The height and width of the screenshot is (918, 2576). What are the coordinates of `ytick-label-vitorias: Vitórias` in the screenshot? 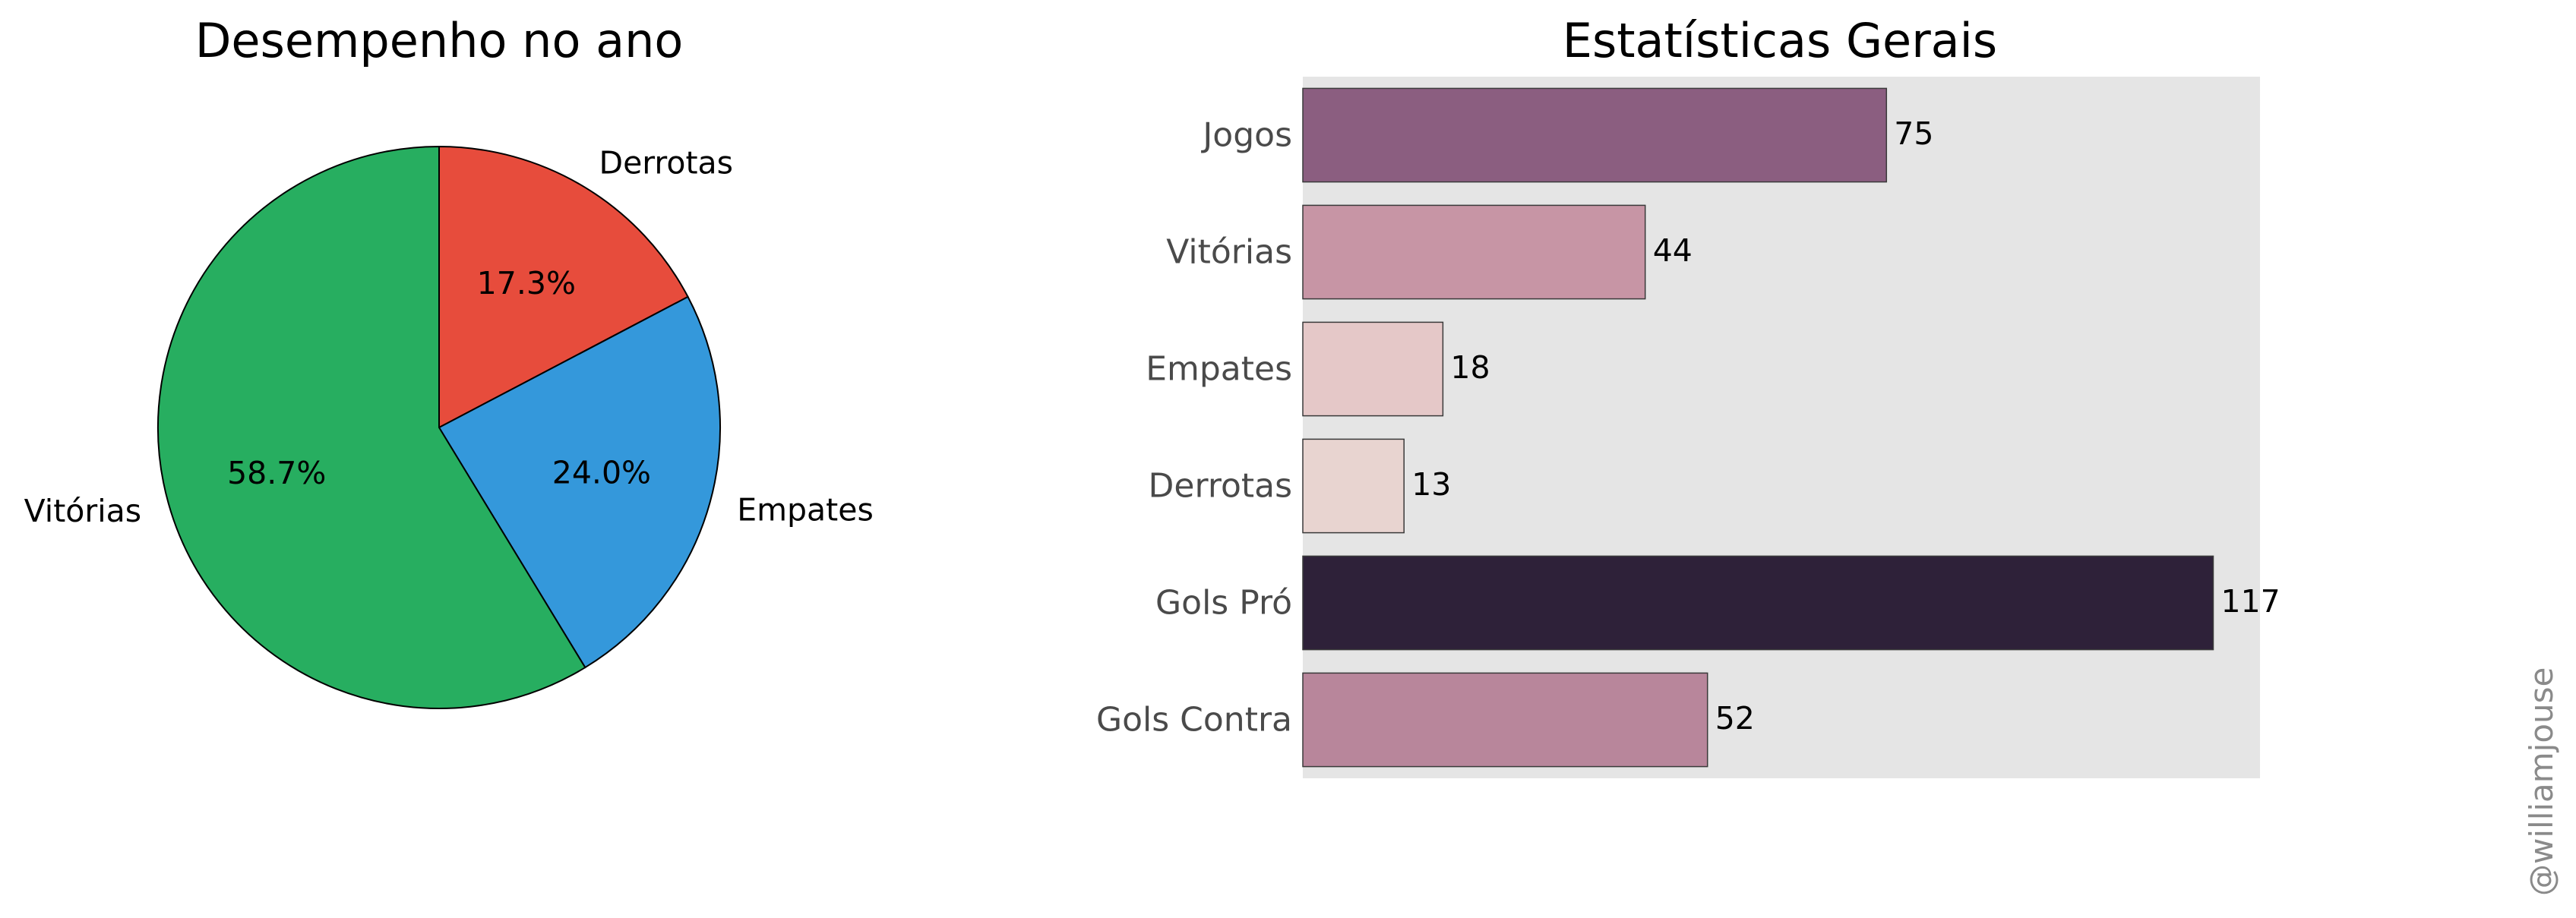 It's located at (1229, 252).